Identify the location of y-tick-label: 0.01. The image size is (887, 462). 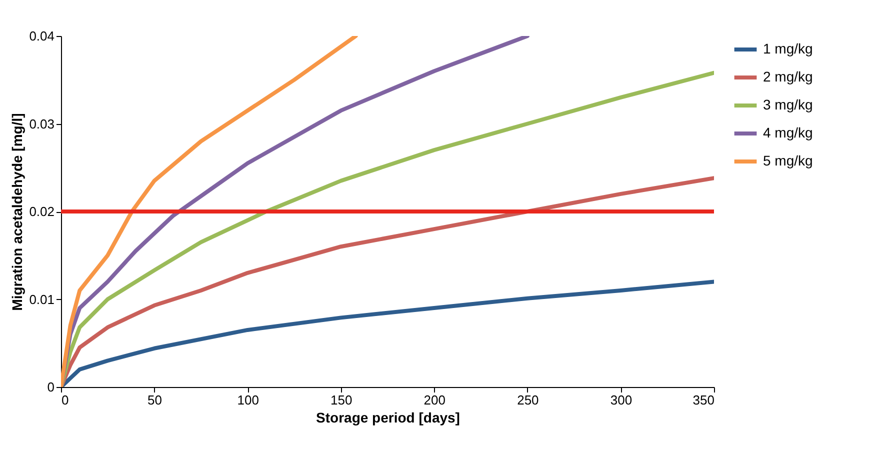
(41, 299).